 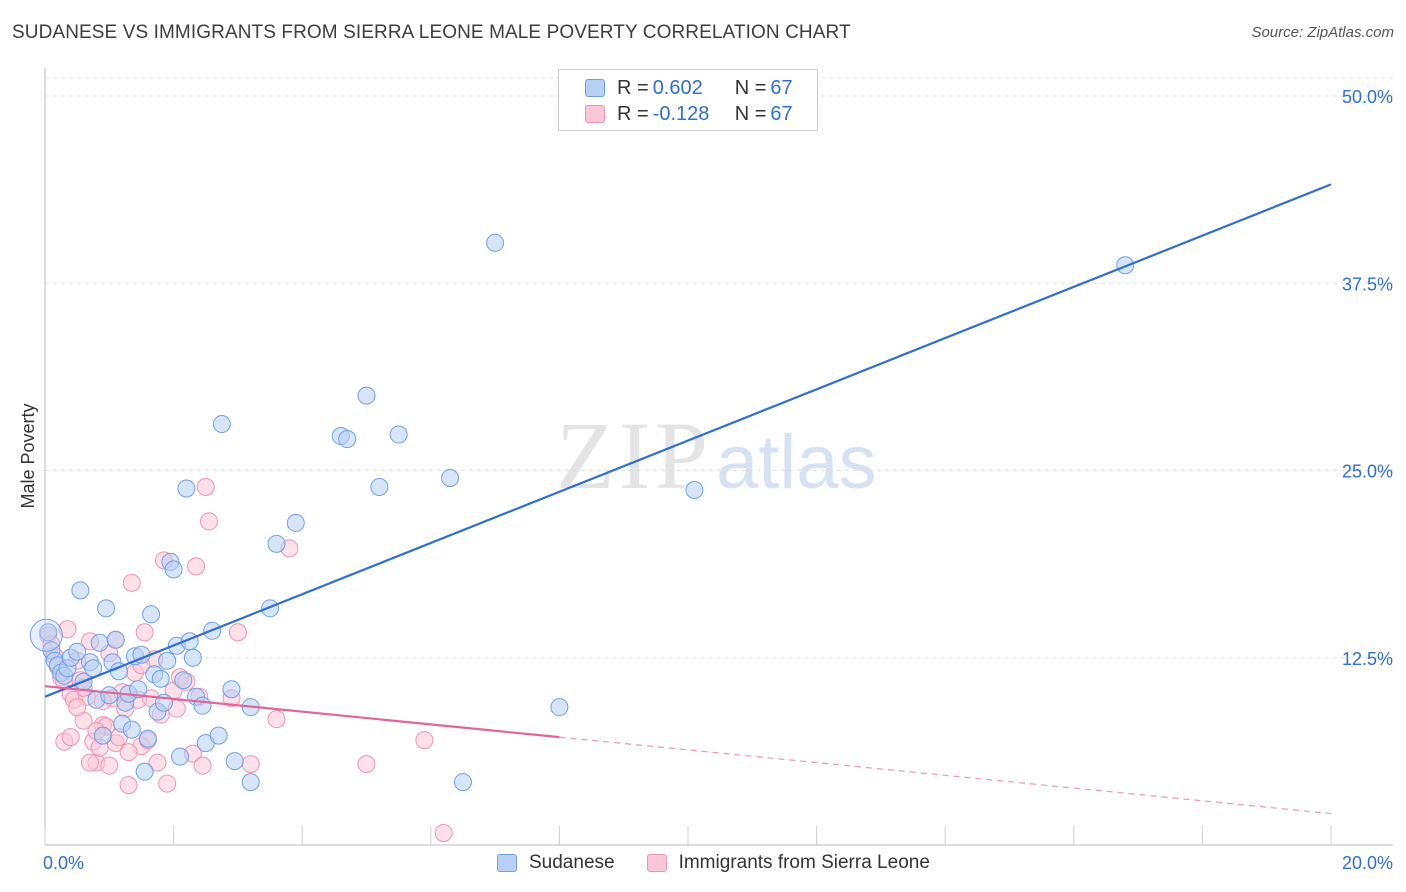 I want to click on y-tick-label-3: 50.0%, so click(x=1367, y=97).